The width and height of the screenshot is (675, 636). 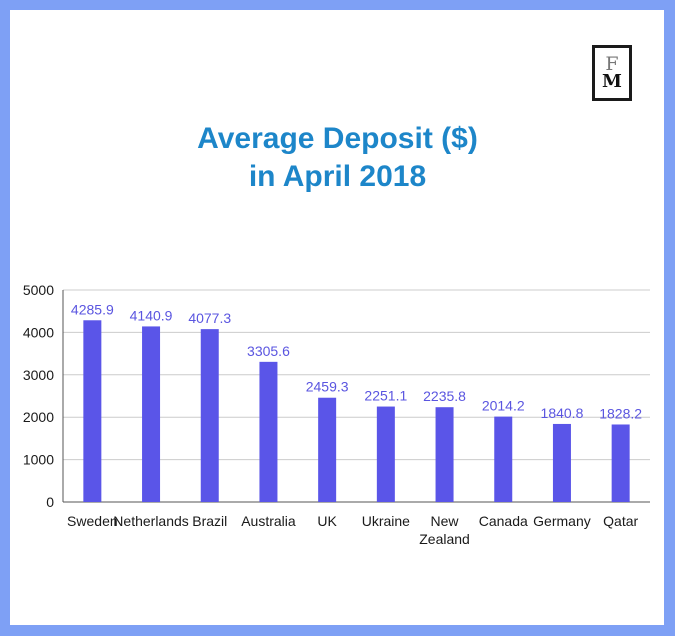 What do you see at coordinates (38, 375) in the screenshot?
I see `y-tick-label: 3000` at bounding box center [38, 375].